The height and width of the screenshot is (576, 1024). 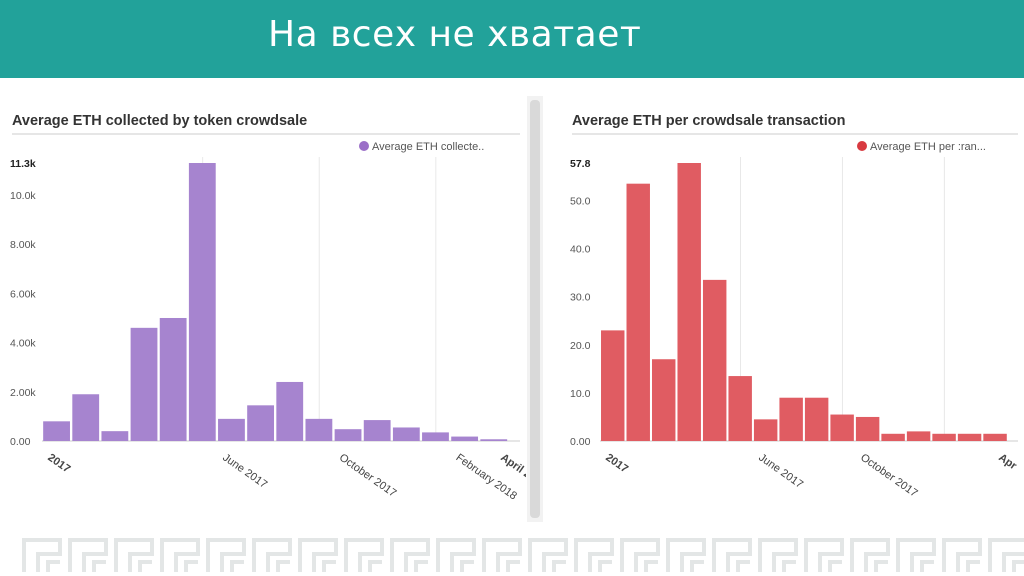 What do you see at coordinates (580, 202) in the screenshot?
I see `y-tick-label: 50.0` at bounding box center [580, 202].